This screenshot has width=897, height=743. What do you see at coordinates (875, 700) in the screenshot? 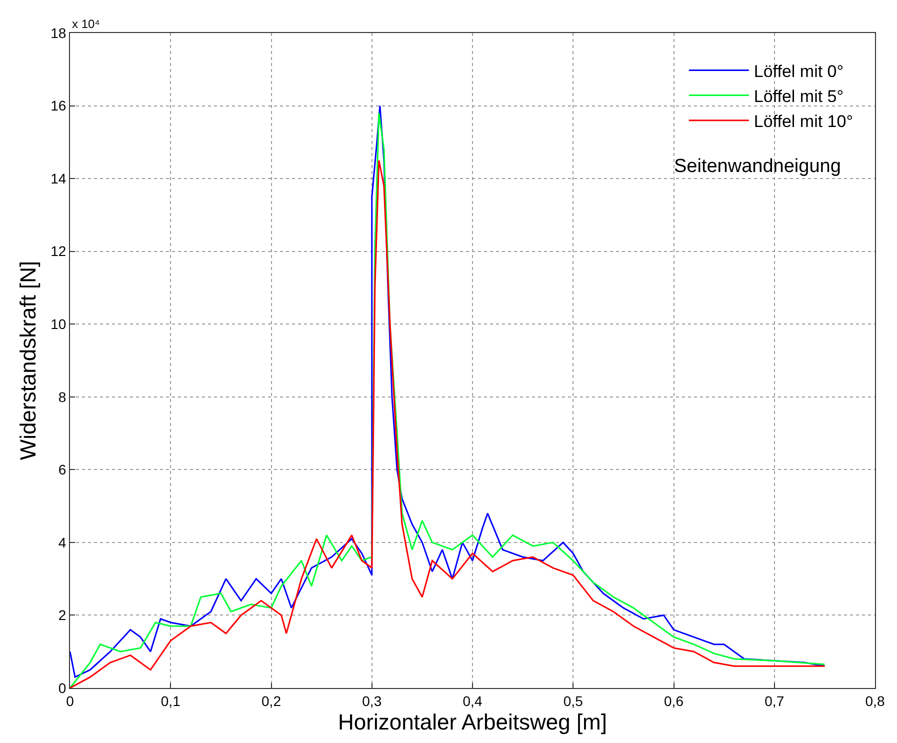
I see `x-tick-label: 0,8` at bounding box center [875, 700].